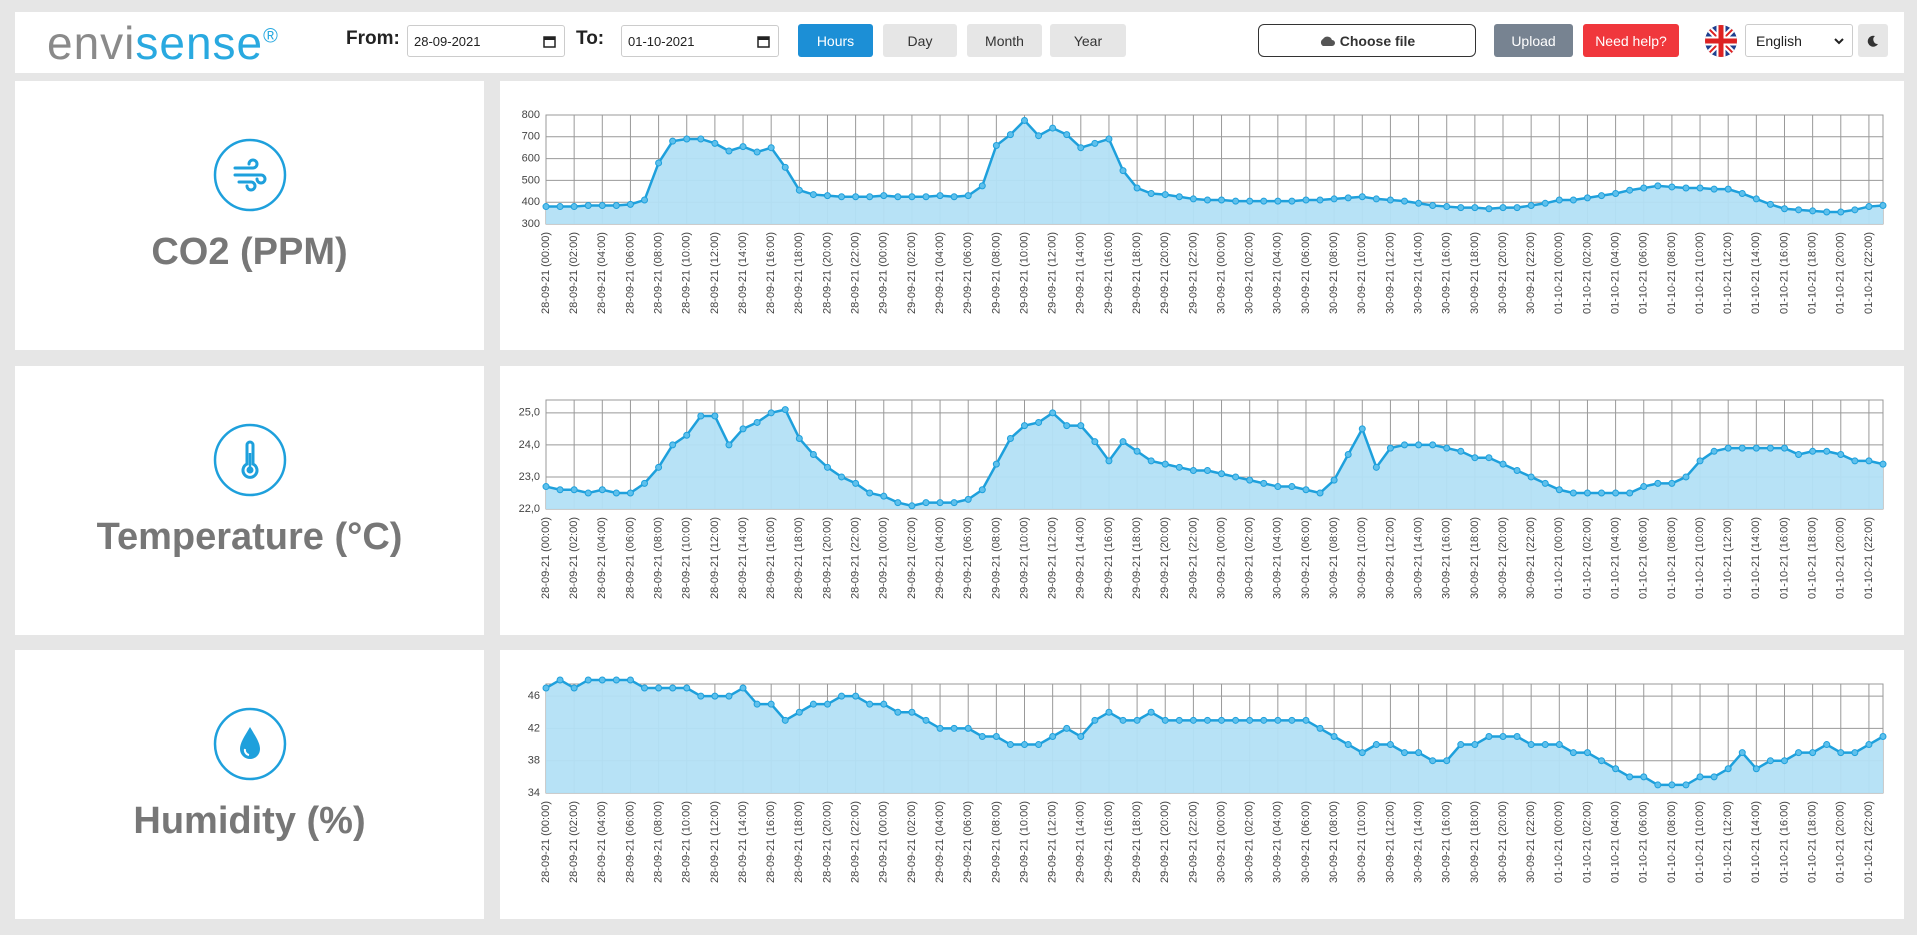 This screenshot has width=1917, height=935. Describe the element at coordinates (534, 696) in the screenshot. I see `y-tick-label: 46` at that location.